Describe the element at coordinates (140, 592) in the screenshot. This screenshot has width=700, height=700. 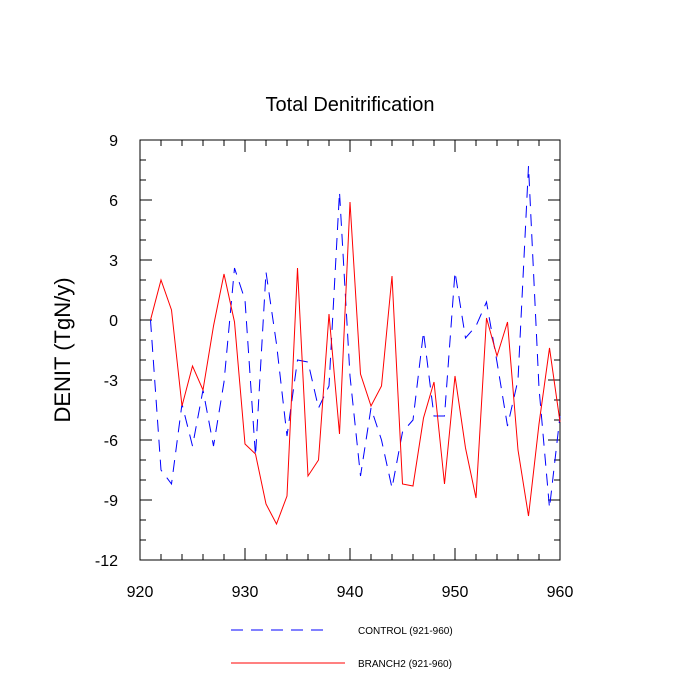
I see `x-tick-label: 920` at that location.